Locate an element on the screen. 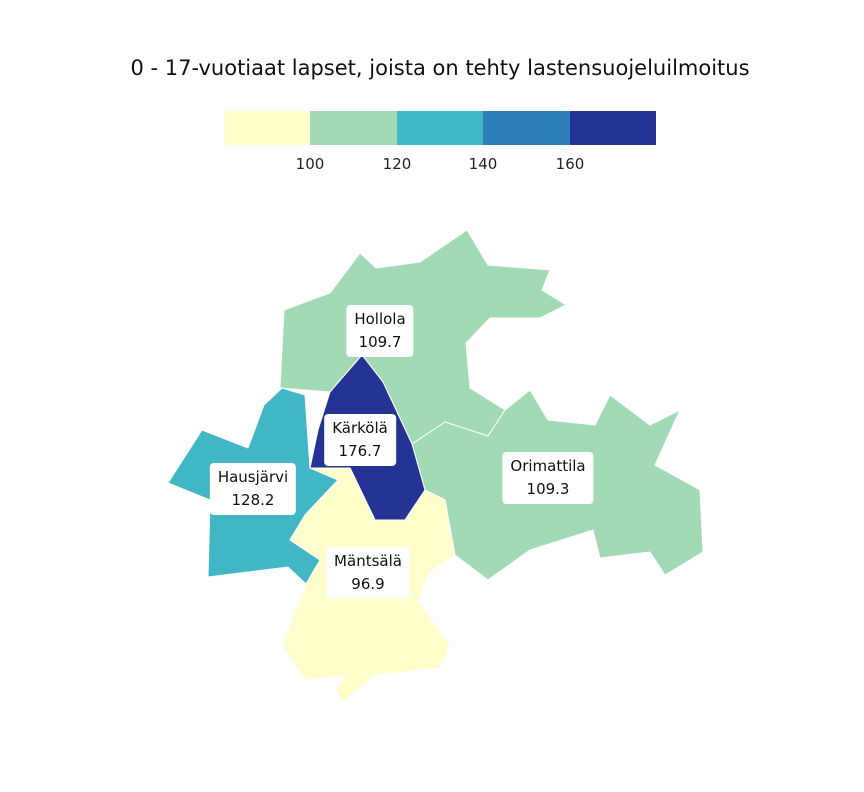 This screenshot has height=792, width=864. legend-ticks: 100 120 140 160 is located at coordinates (440, 165).